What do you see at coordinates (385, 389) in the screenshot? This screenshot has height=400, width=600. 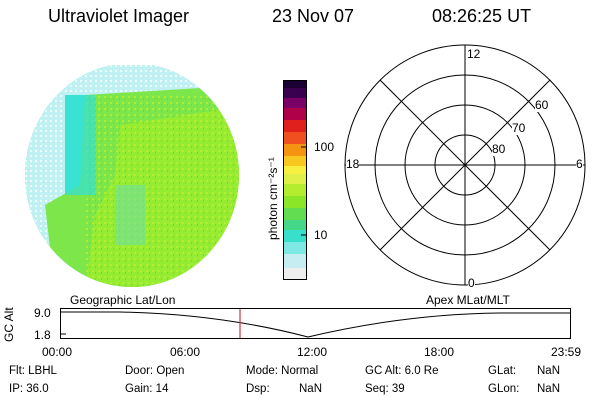 I see `status-seq: Seq: 39` at bounding box center [385, 389].